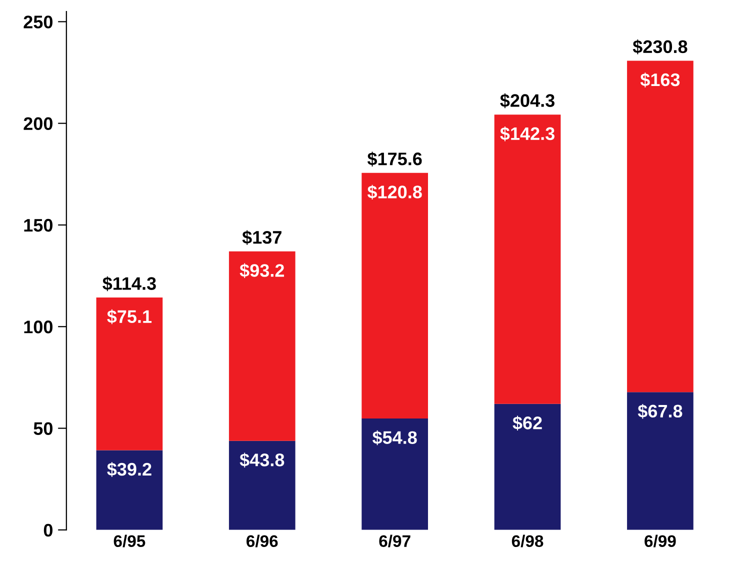  What do you see at coordinates (527, 423) in the screenshot?
I see `data-label: $62` at bounding box center [527, 423].